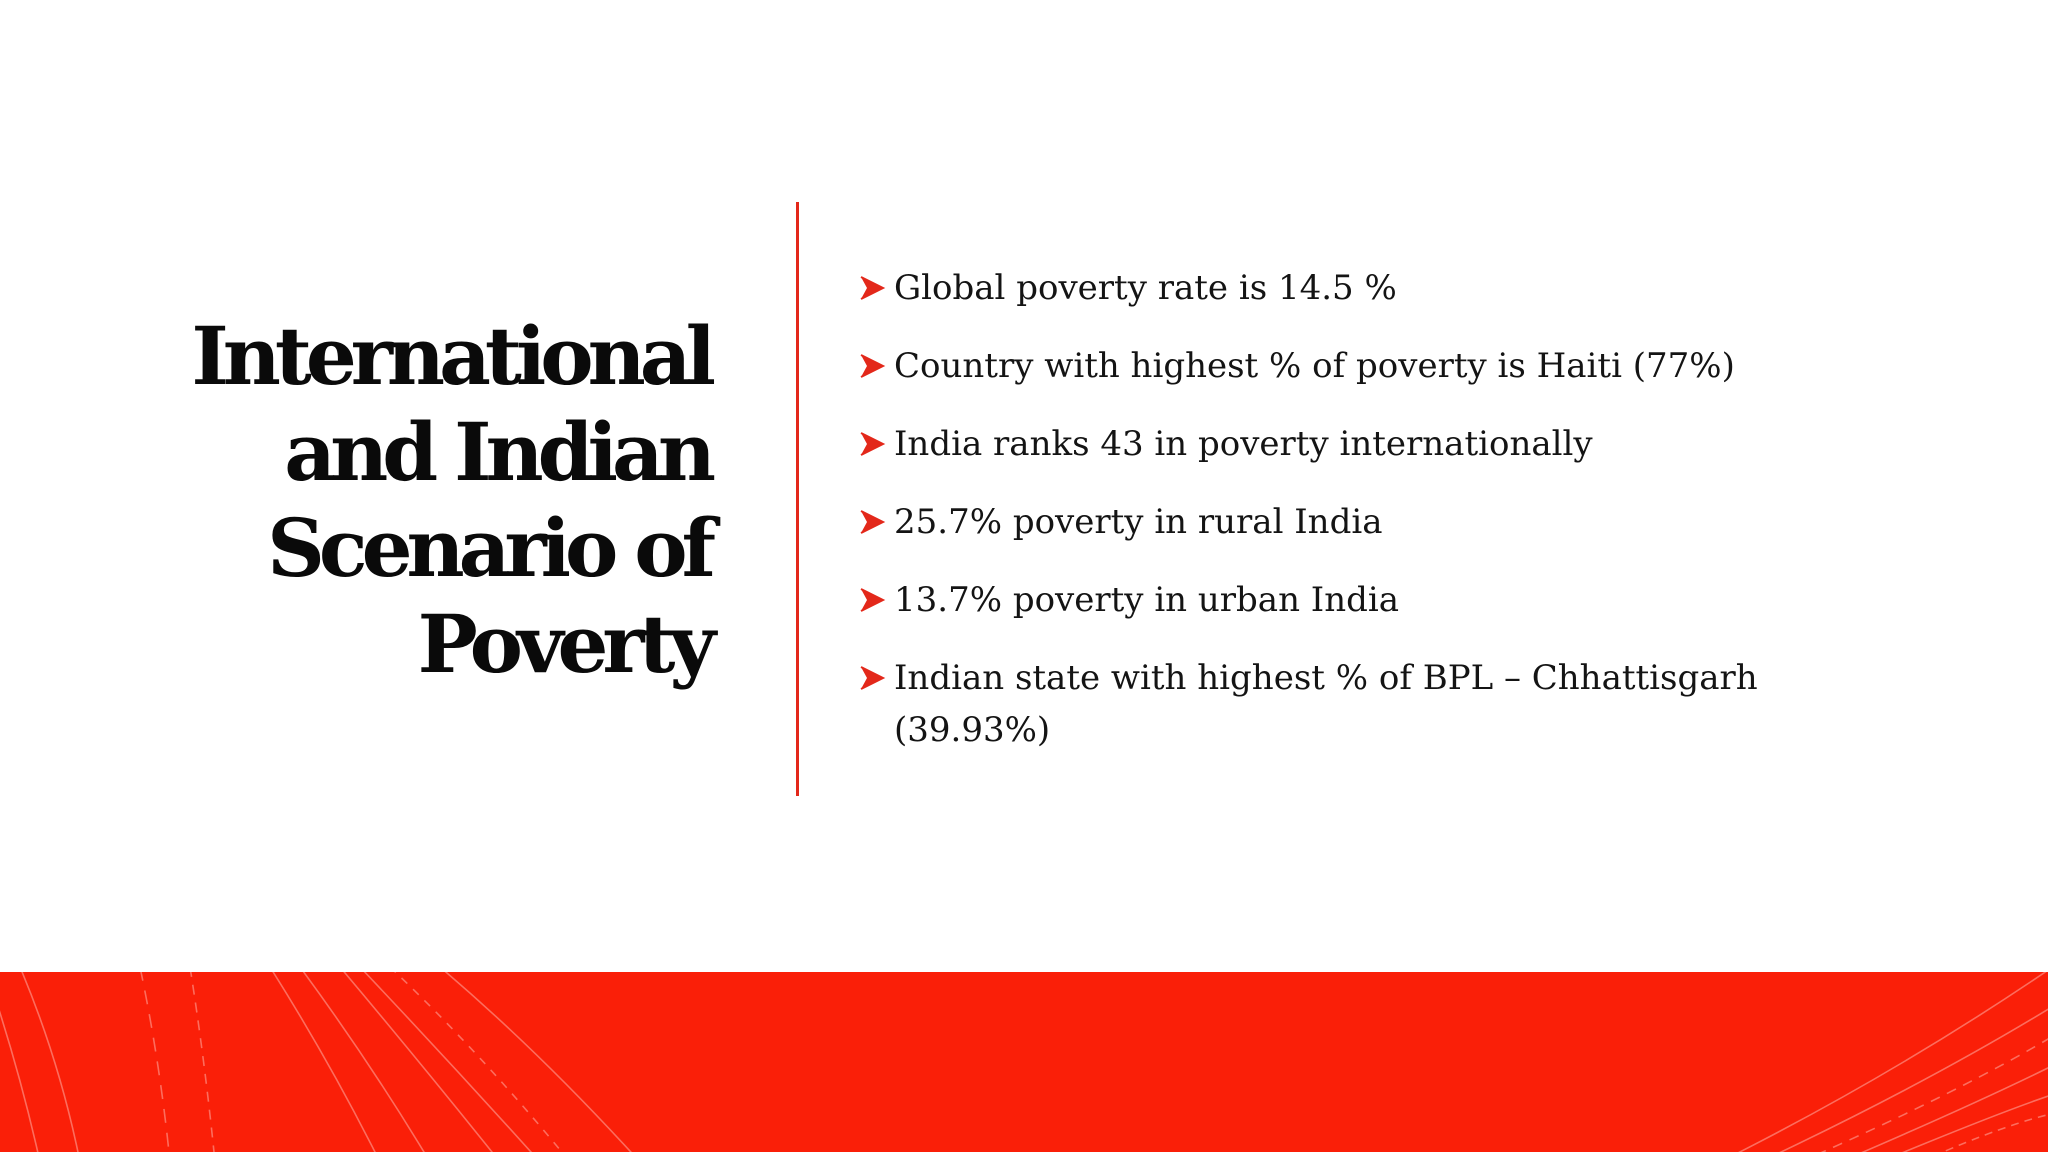  I want to click on slide-title-line: Poverty, so click(566, 644).